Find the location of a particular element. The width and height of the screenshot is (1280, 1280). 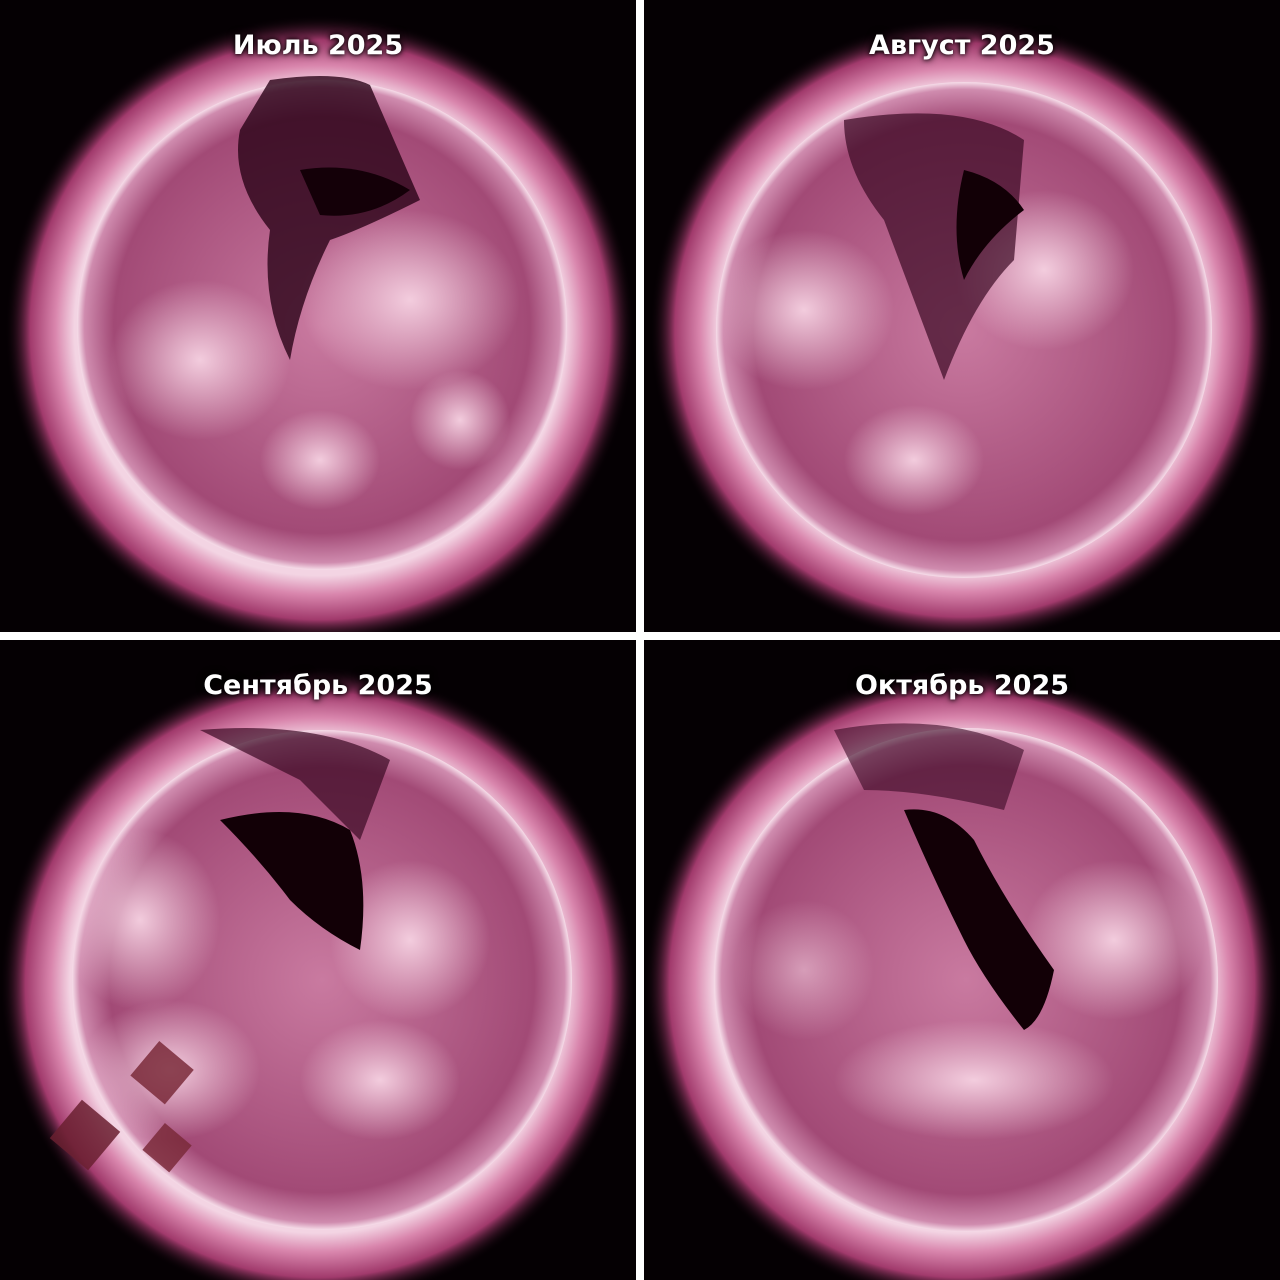

panel-label: Октябрь 2025 is located at coordinates (962, 685).